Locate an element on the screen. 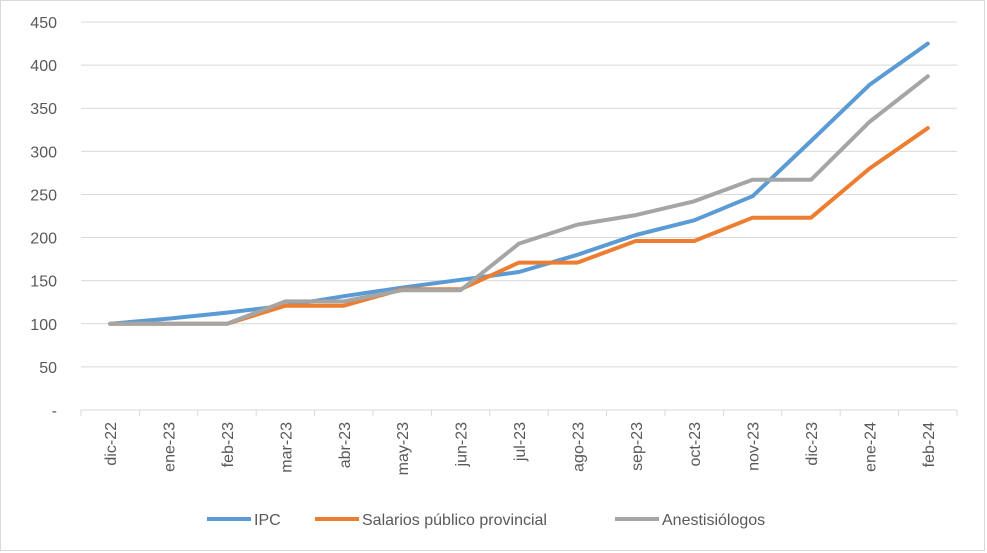 This screenshot has height=553, width=987. legend-label: Salarios público provincial is located at coordinates (454, 520).